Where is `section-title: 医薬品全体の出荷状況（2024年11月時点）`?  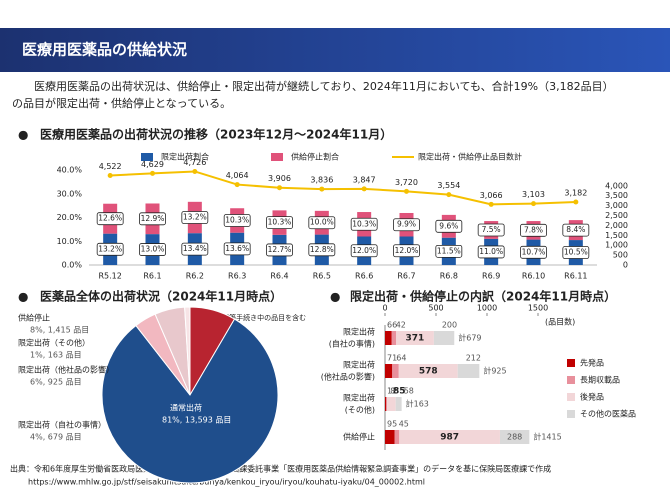 section-title: 医薬品全体の出荷状況（2024年11月時点） is located at coordinates (161, 296).